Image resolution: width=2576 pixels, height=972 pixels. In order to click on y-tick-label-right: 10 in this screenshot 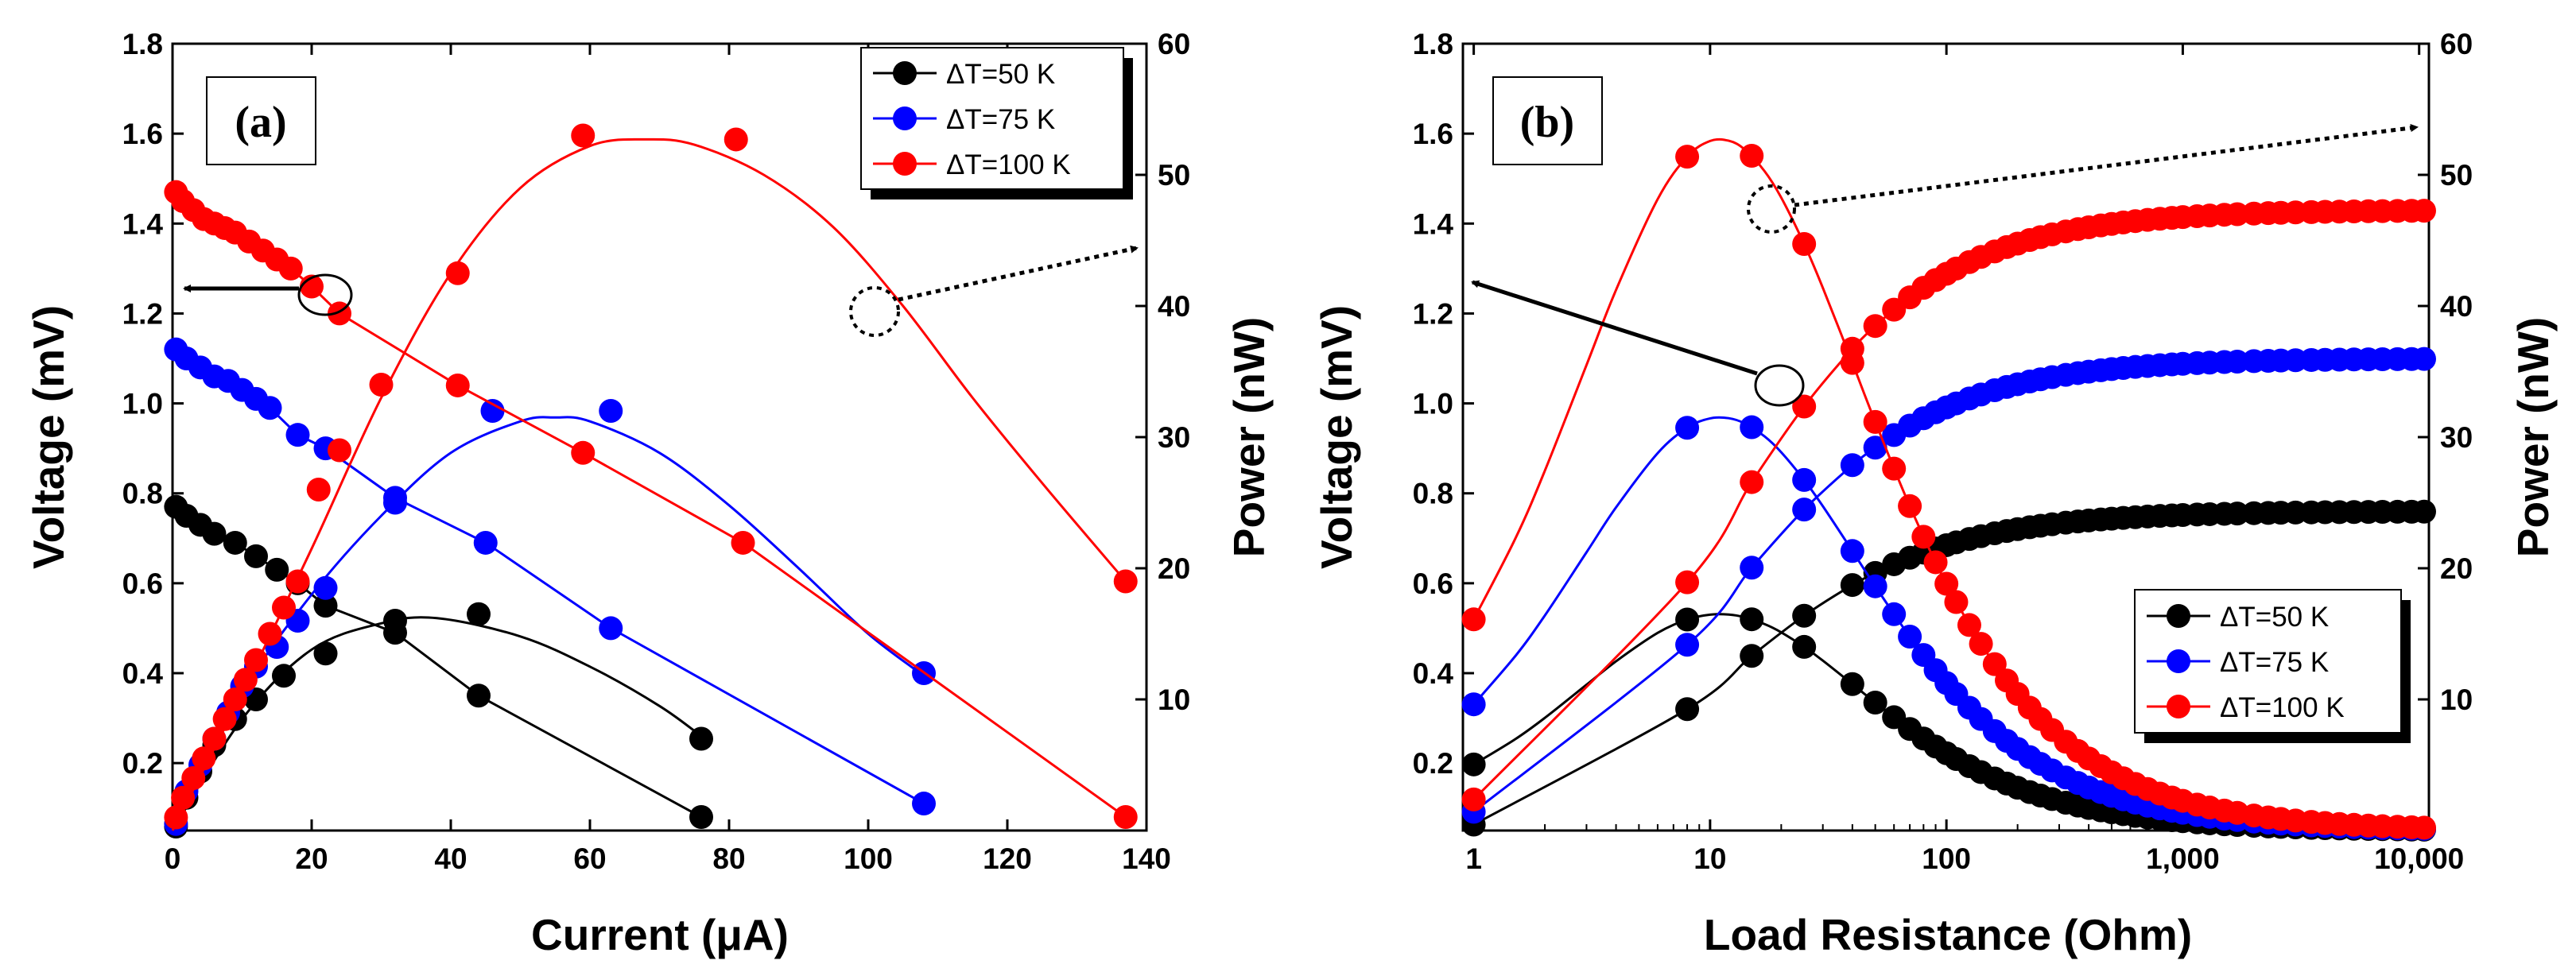, I will do `click(2456, 699)`.